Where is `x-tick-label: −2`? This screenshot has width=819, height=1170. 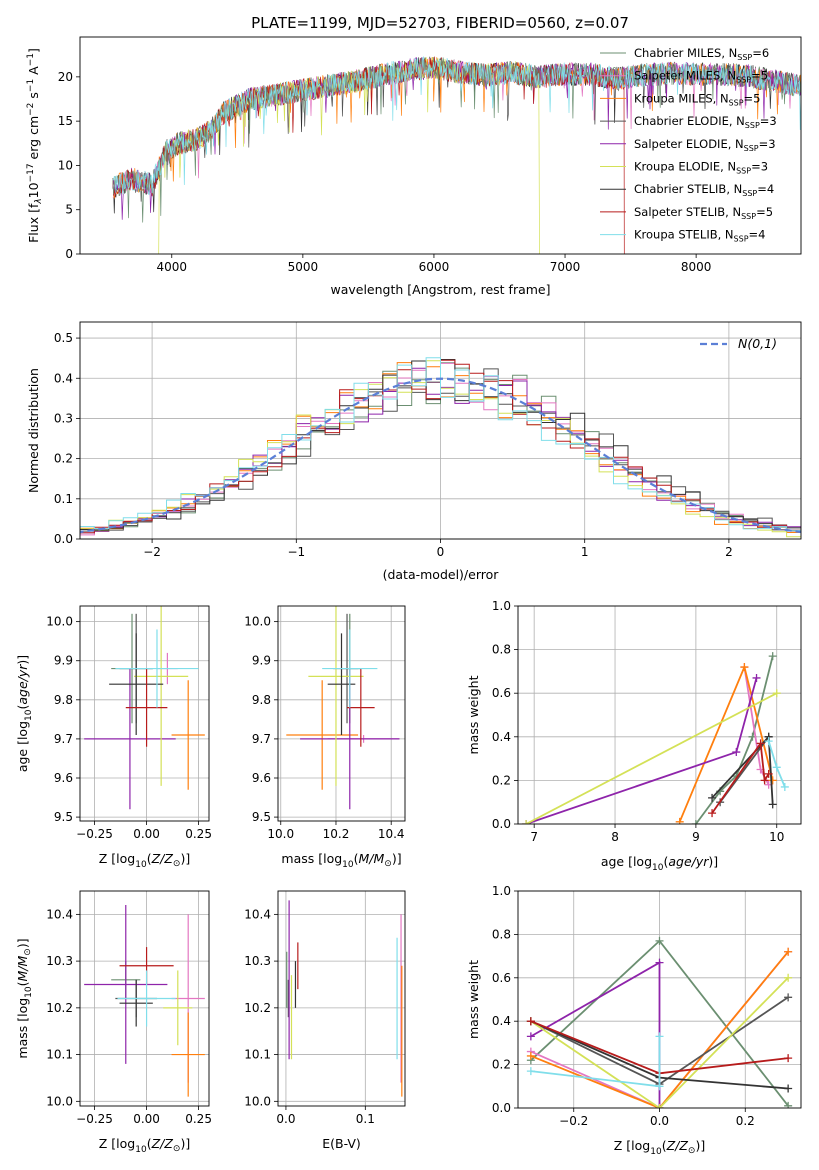 x-tick-label: −2 is located at coordinates (152, 552).